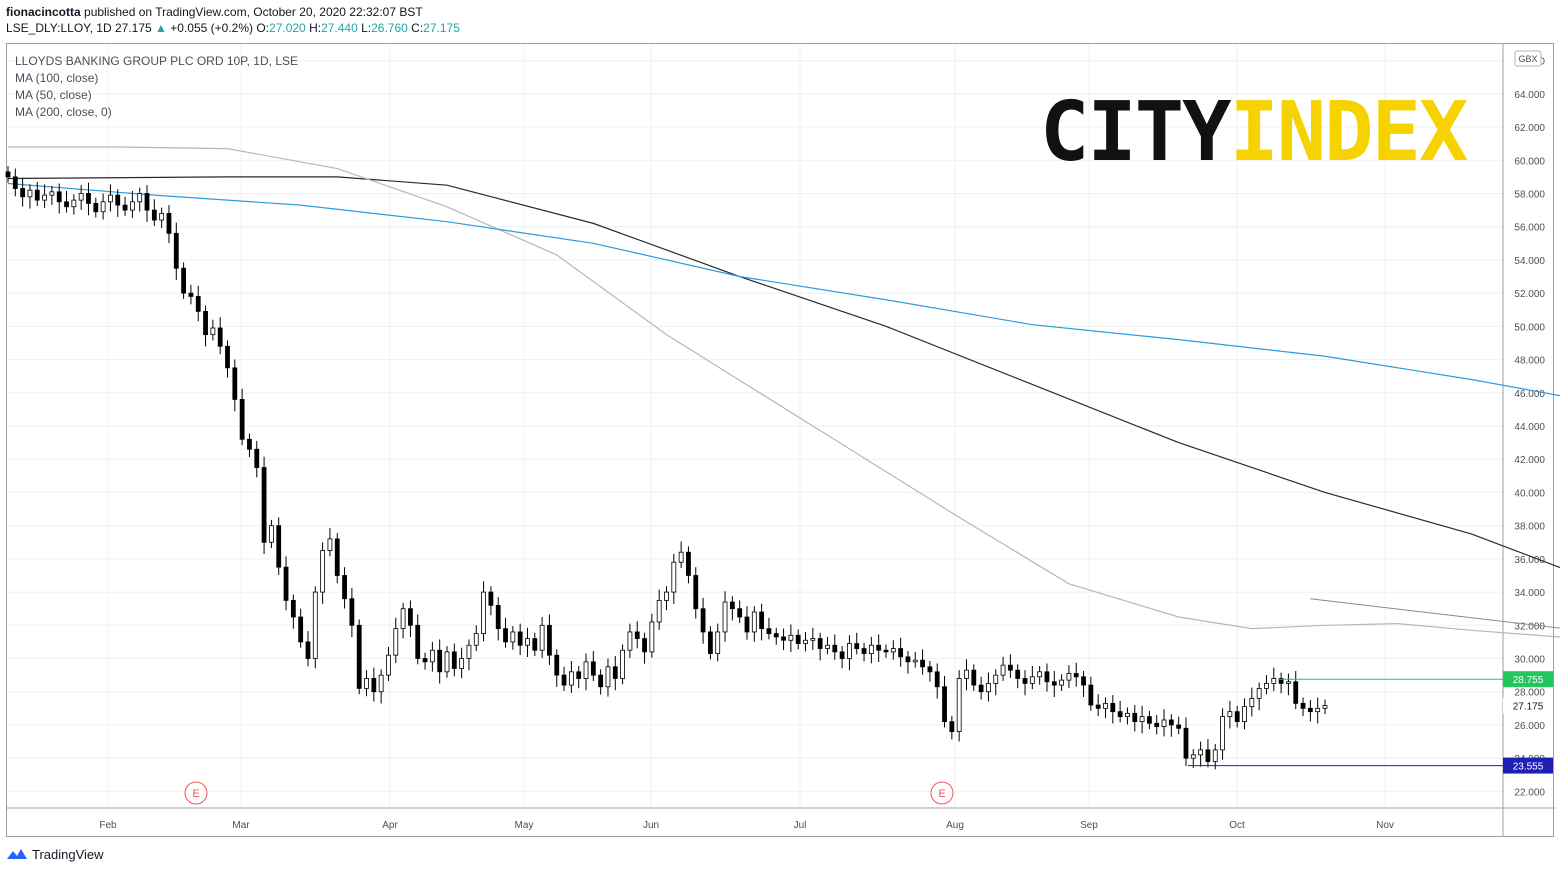 Image resolution: width=1560 pixels, height=873 pixels. I want to click on legend-ma200: MA (200, close, 0), so click(63, 112).